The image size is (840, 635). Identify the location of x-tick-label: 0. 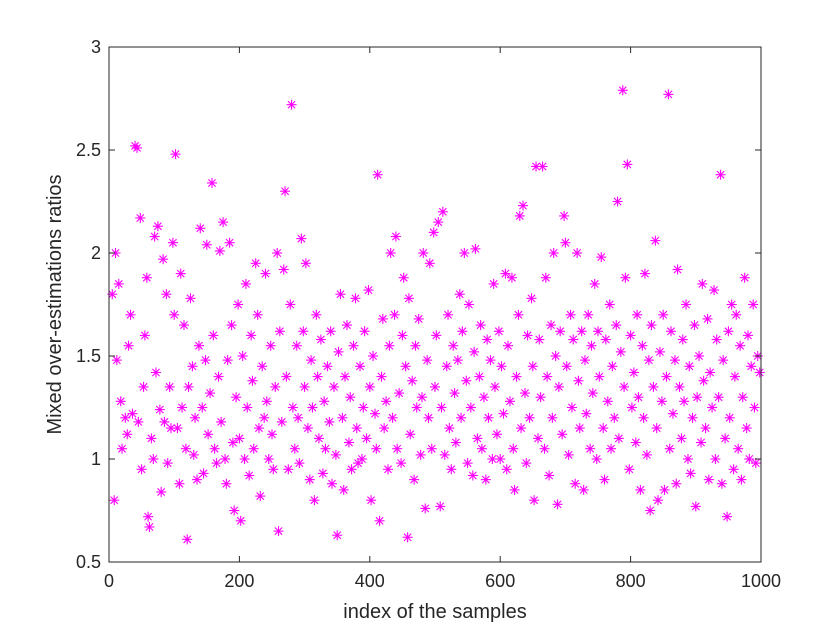
(109, 581).